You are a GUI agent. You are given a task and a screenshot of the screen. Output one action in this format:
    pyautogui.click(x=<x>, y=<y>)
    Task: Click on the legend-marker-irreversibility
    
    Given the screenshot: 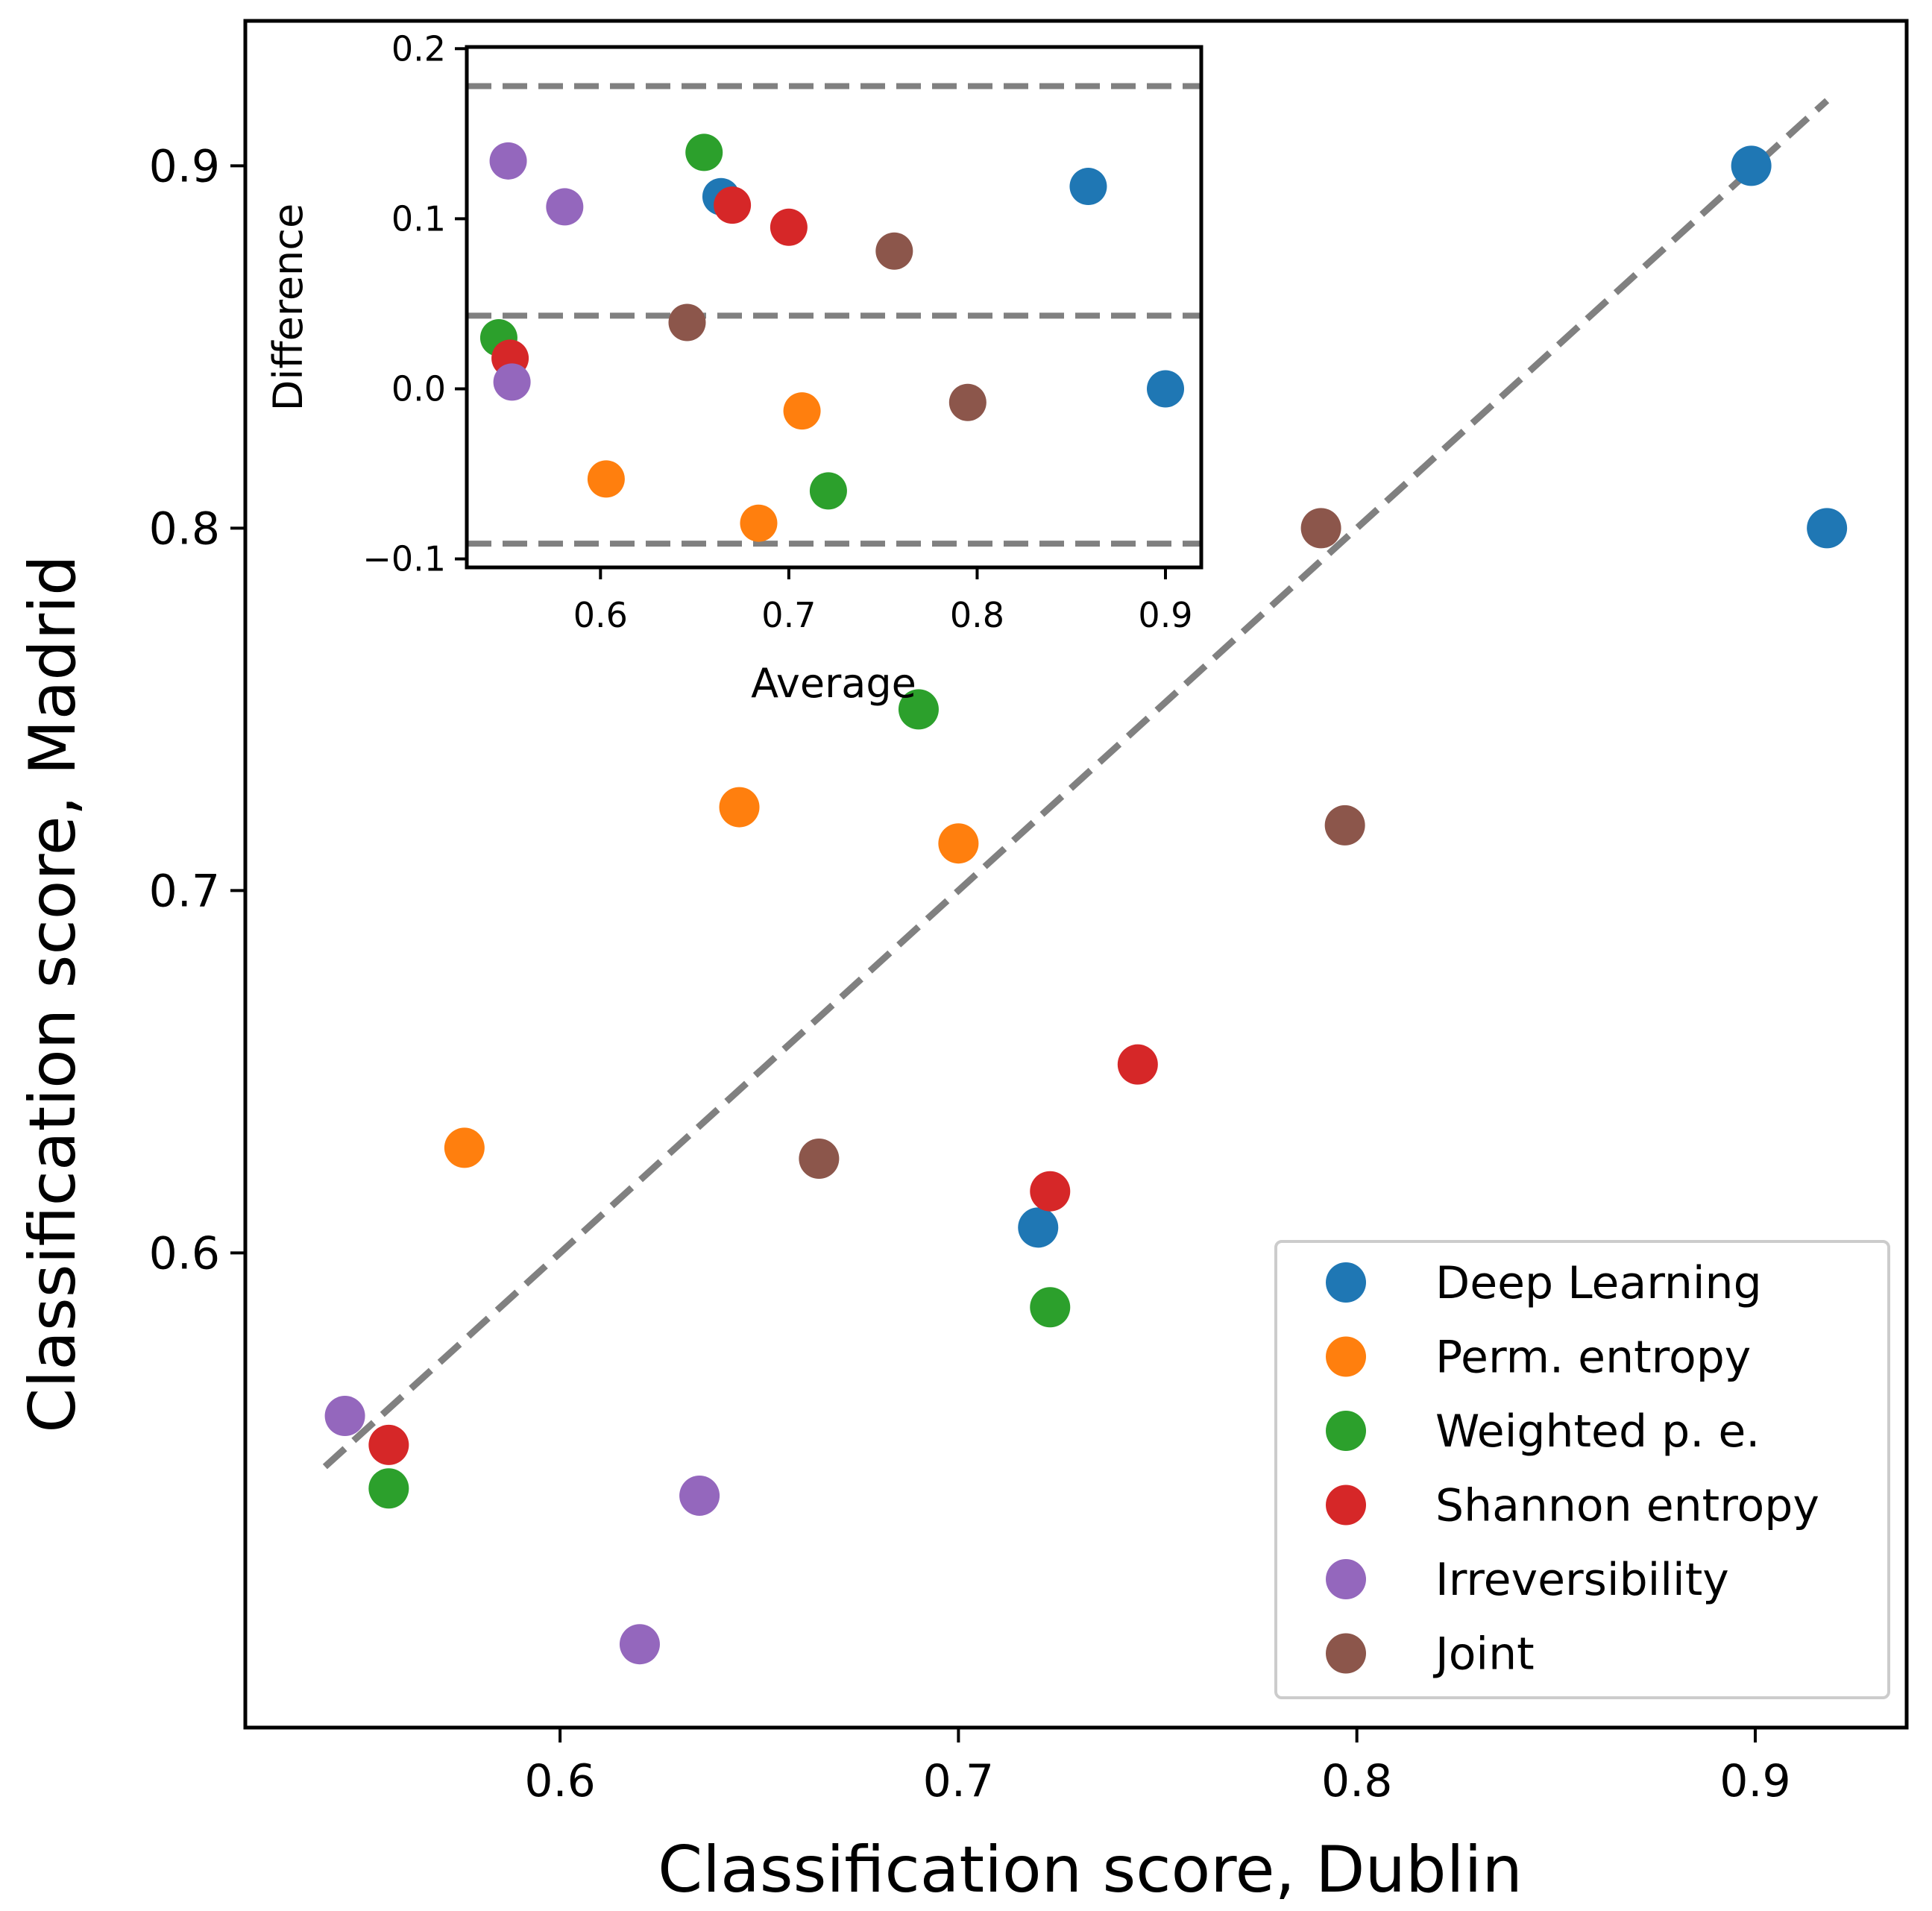 What is the action you would take?
    pyautogui.click(x=1346, y=1579)
    